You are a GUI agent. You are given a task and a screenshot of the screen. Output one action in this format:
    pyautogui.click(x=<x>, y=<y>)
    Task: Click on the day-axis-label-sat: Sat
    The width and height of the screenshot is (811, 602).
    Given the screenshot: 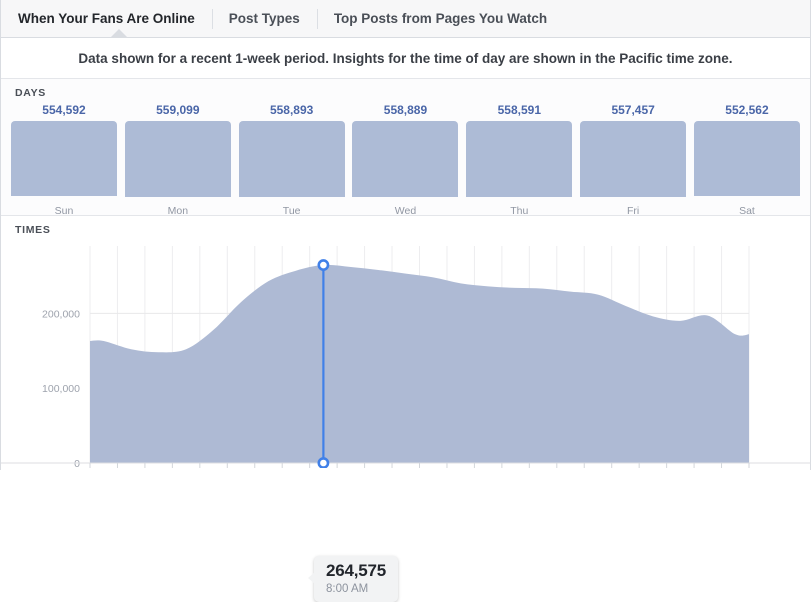 What is the action you would take?
    pyautogui.click(x=747, y=211)
    